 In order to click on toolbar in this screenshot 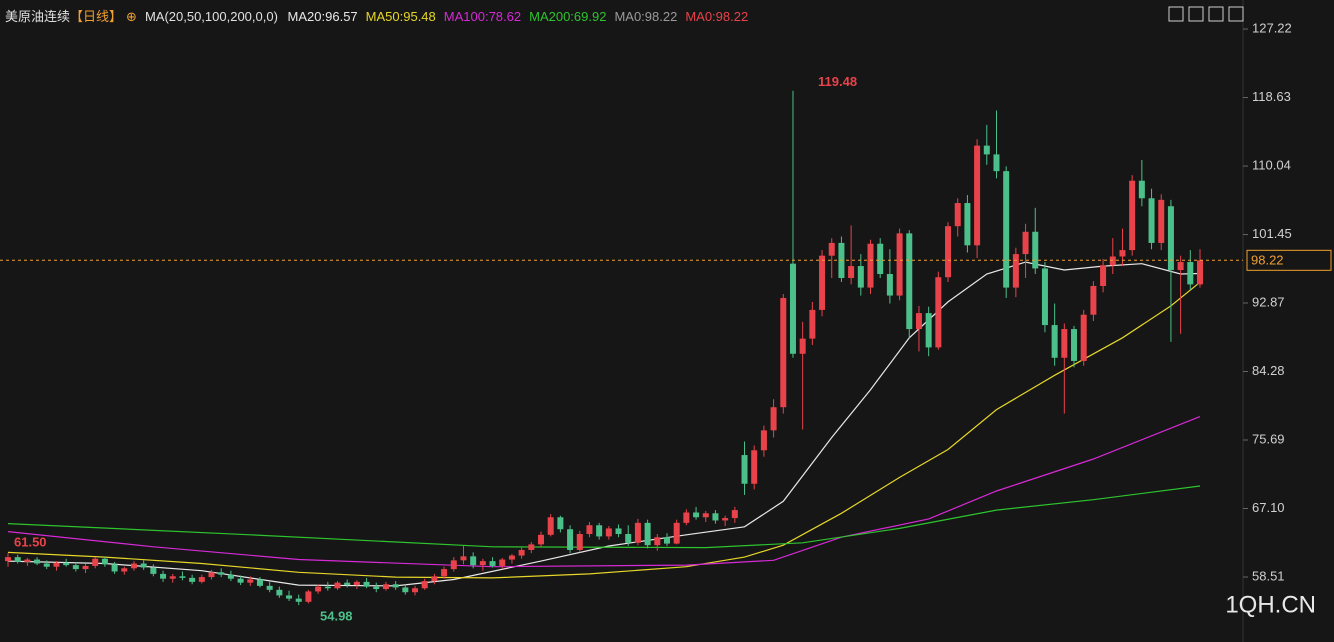, I will do `click(1206, 14)`.